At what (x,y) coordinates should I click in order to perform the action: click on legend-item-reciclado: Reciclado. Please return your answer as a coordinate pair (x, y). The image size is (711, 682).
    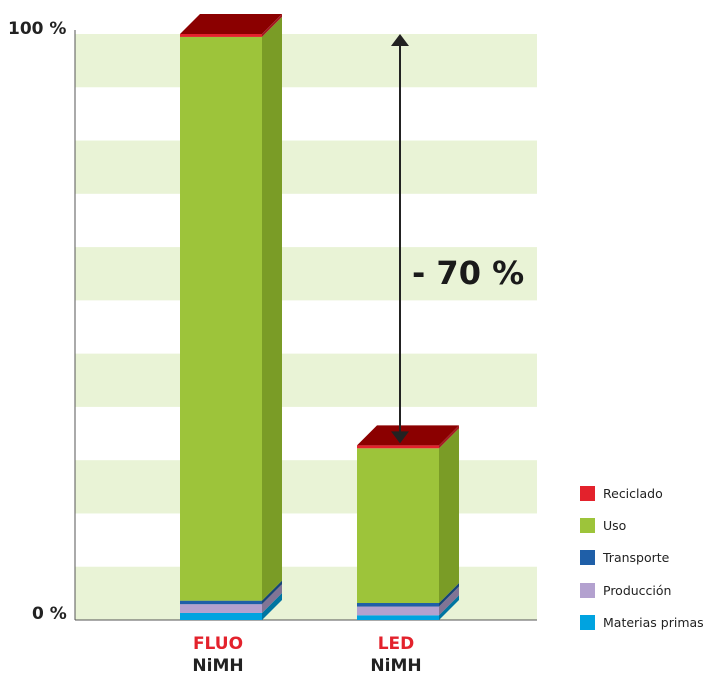
    Looking at the image, I should click on (645, 493).